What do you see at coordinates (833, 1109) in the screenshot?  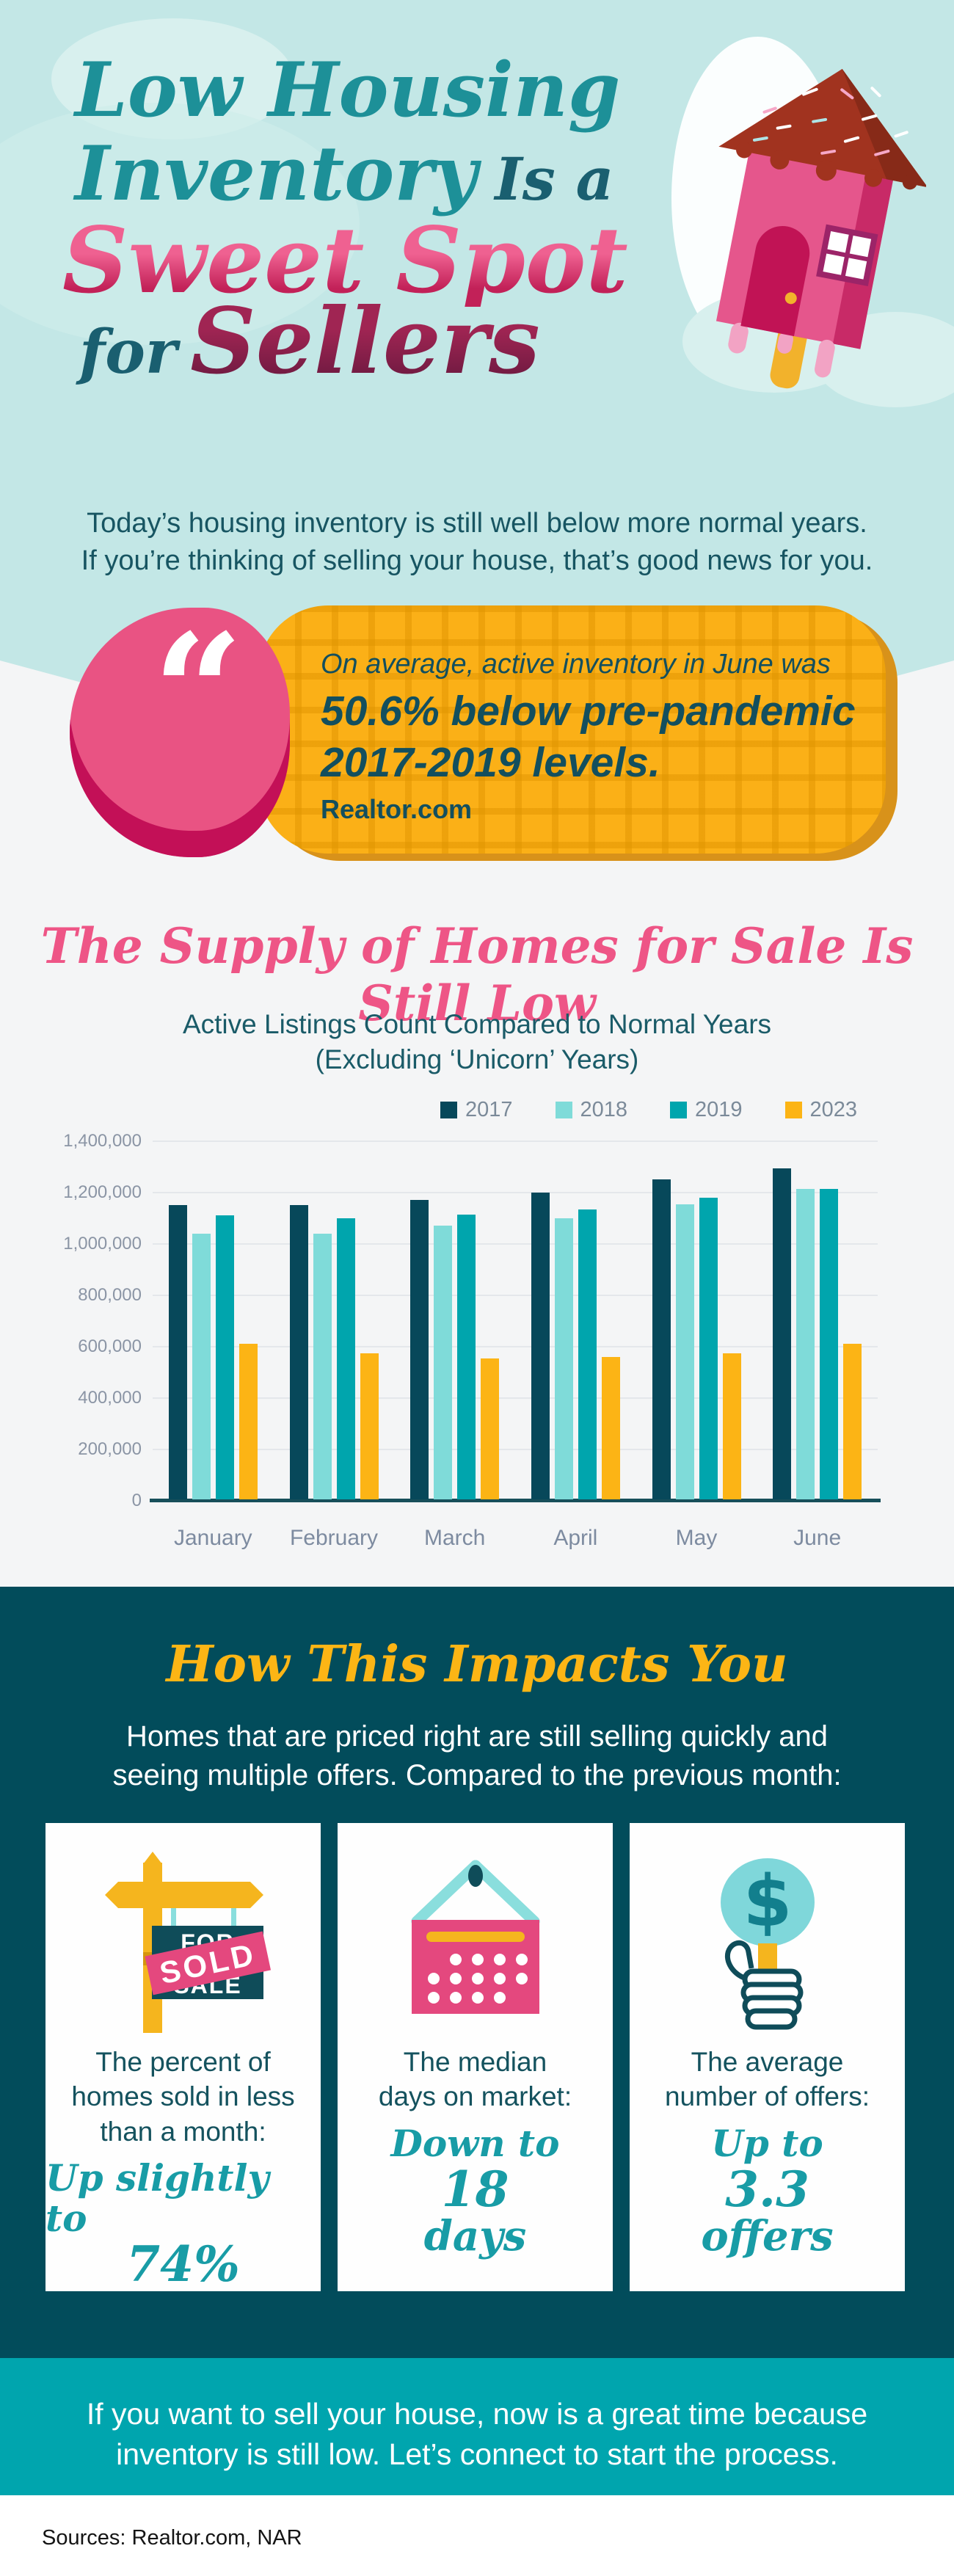 I see `legend-label-2023: 2023` at bounding box center [833, 1109].